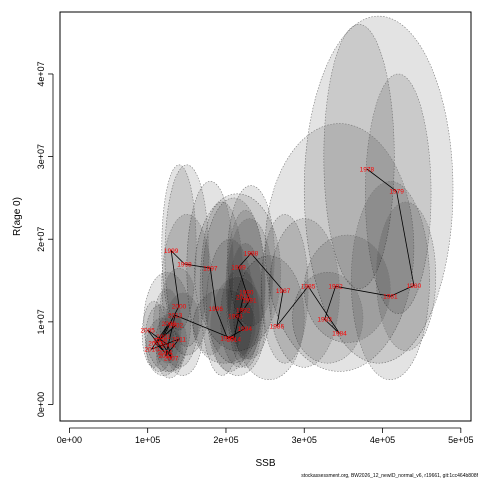 This screenshot has height=480, width=480. I want to click on year-label-1998: 1998, so click(184, 264).